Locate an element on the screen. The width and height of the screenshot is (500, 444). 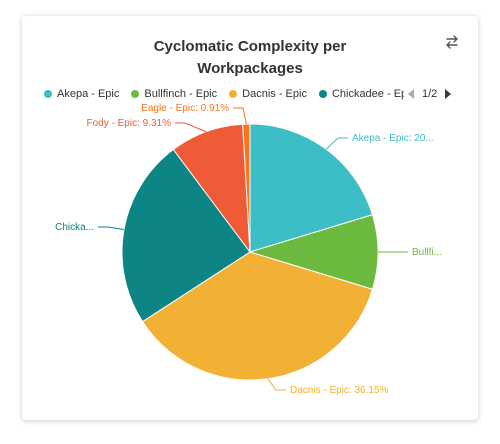
swap-arrows-icon is located at coordinates (452, 42).